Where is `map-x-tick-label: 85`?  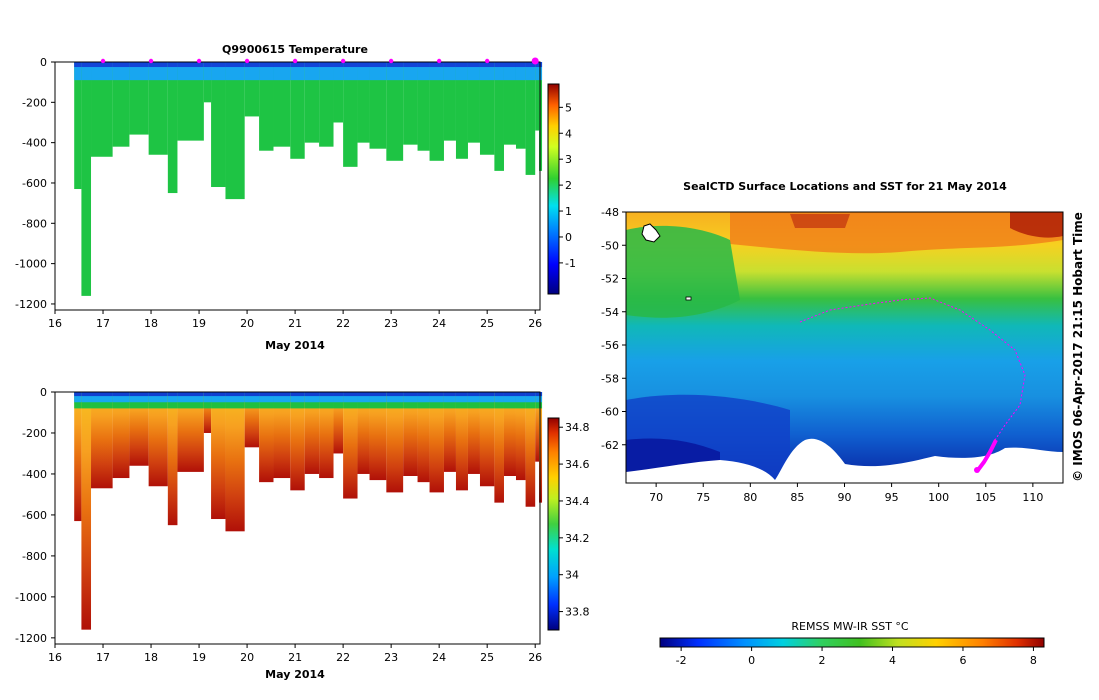
map-x-tick-label: 85 is located at coordinates (797, 497).